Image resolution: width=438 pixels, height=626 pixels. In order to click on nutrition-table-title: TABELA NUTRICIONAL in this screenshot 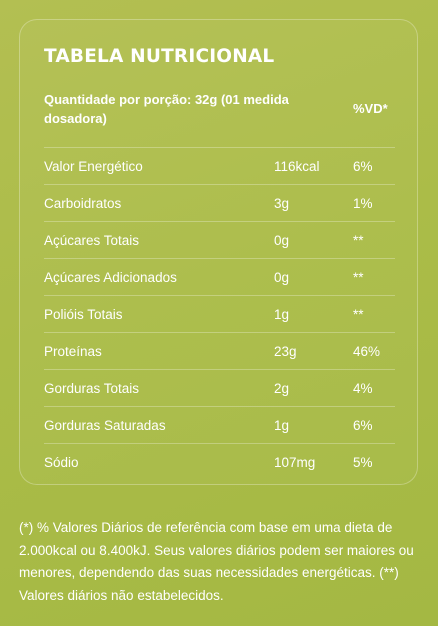, I will do `click(159, 56)`.